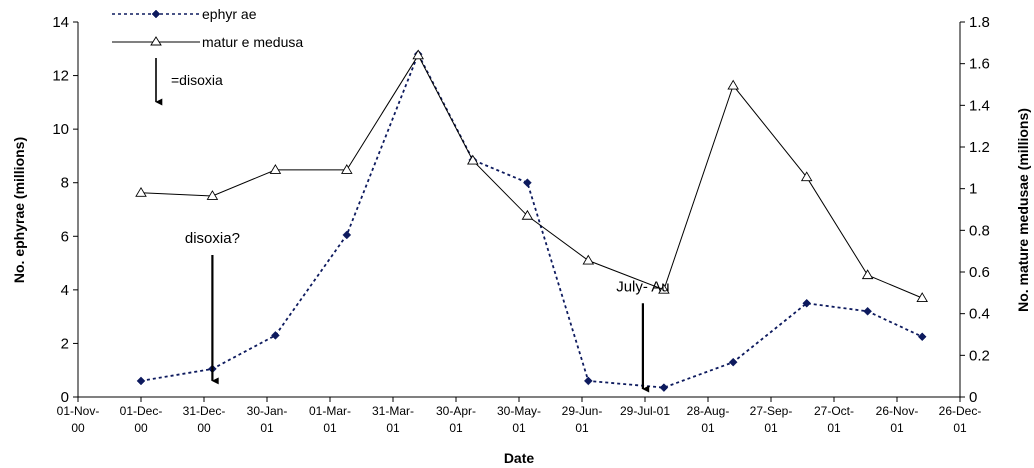 The image size is (1034, 468). What do you see at coordinates (65, 183) in the screenshot?
I see `y-left-tick-label: 8` at bounding box center [65, 183].